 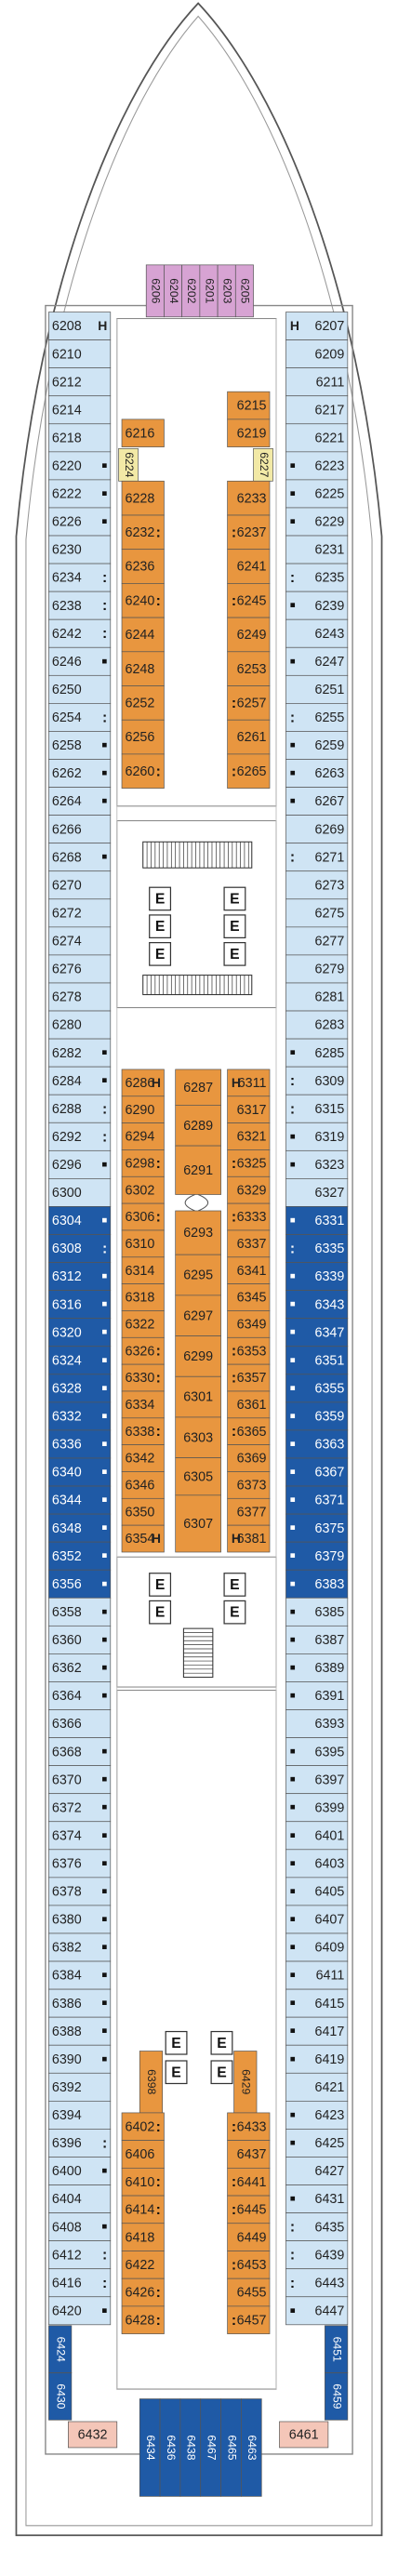 I want to click on cabin-number: 6321, so click(x=252, y=1137).